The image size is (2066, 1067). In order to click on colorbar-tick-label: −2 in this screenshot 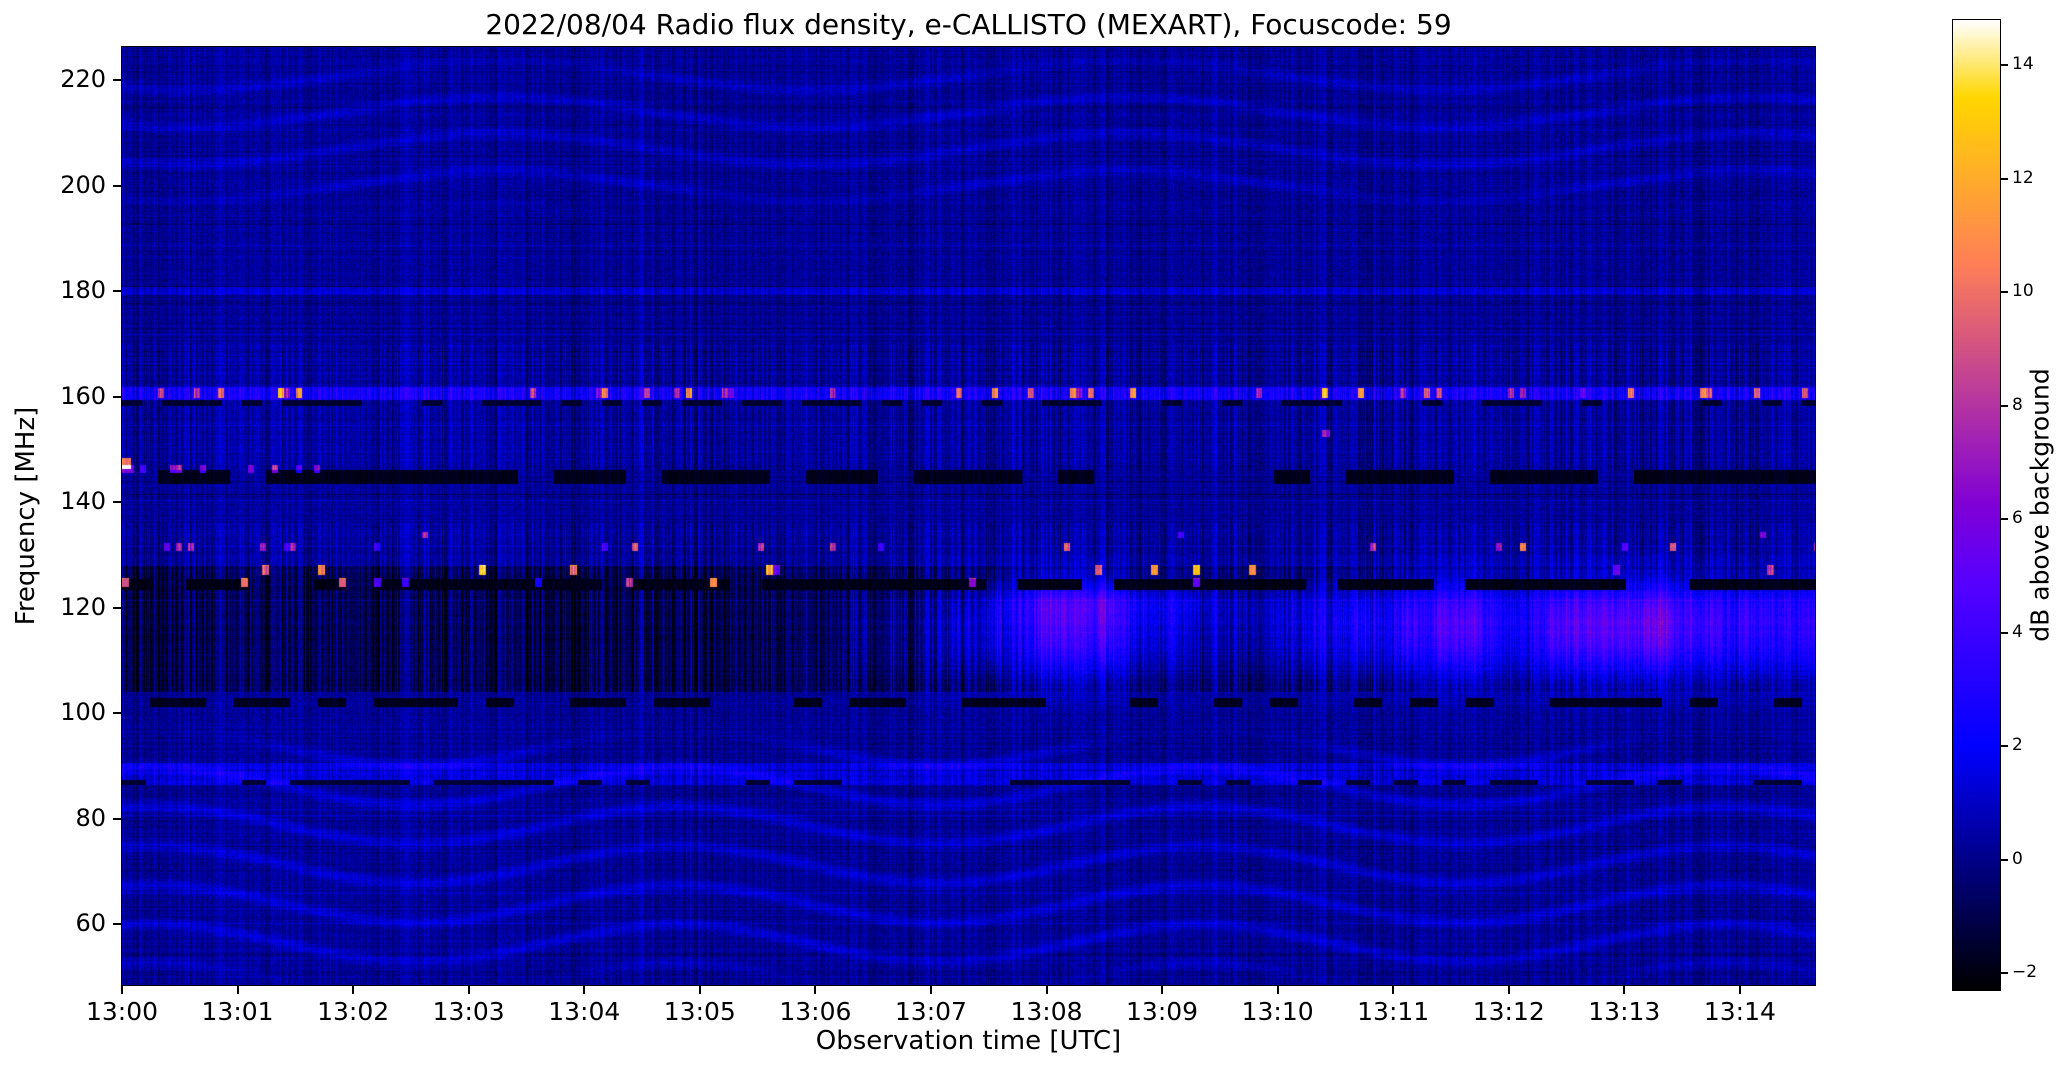, I will do `click(2025, 971)`.